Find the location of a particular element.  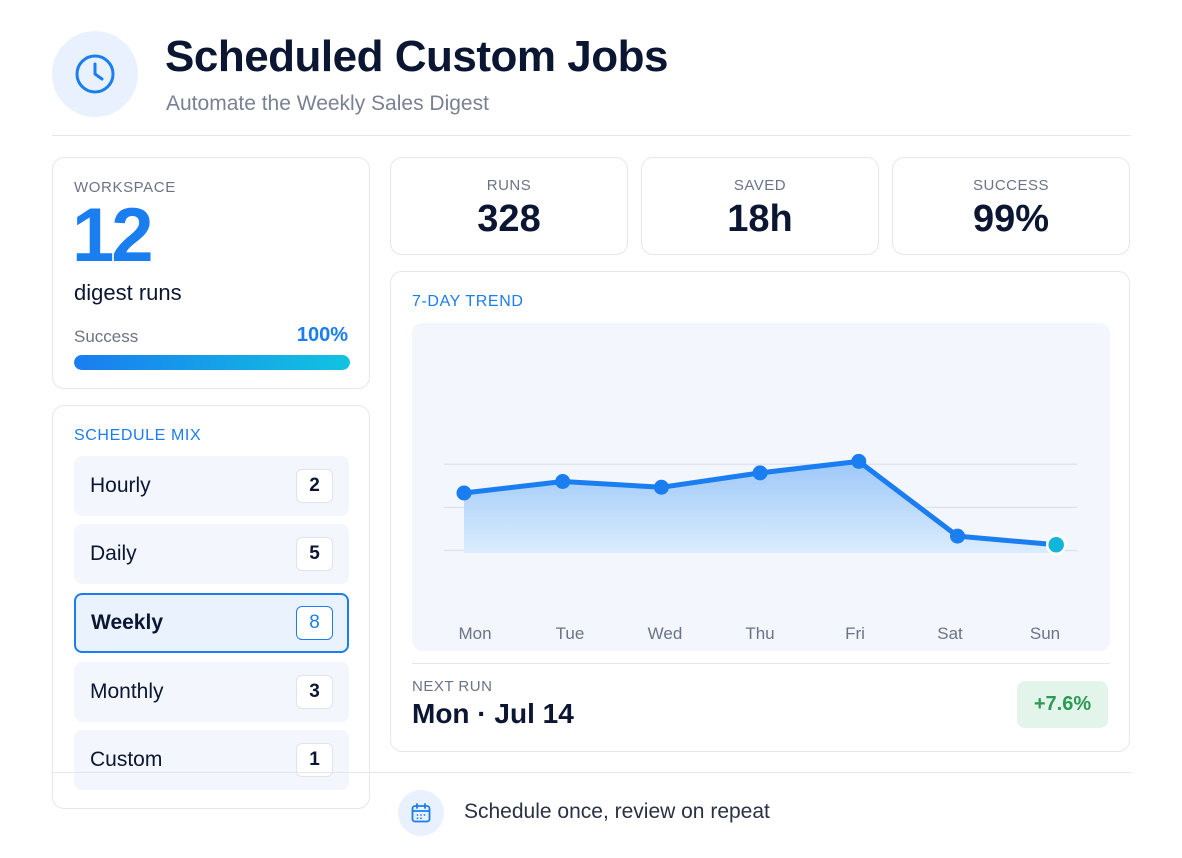

stat-value: 18h is located at coordinates (760, 219).